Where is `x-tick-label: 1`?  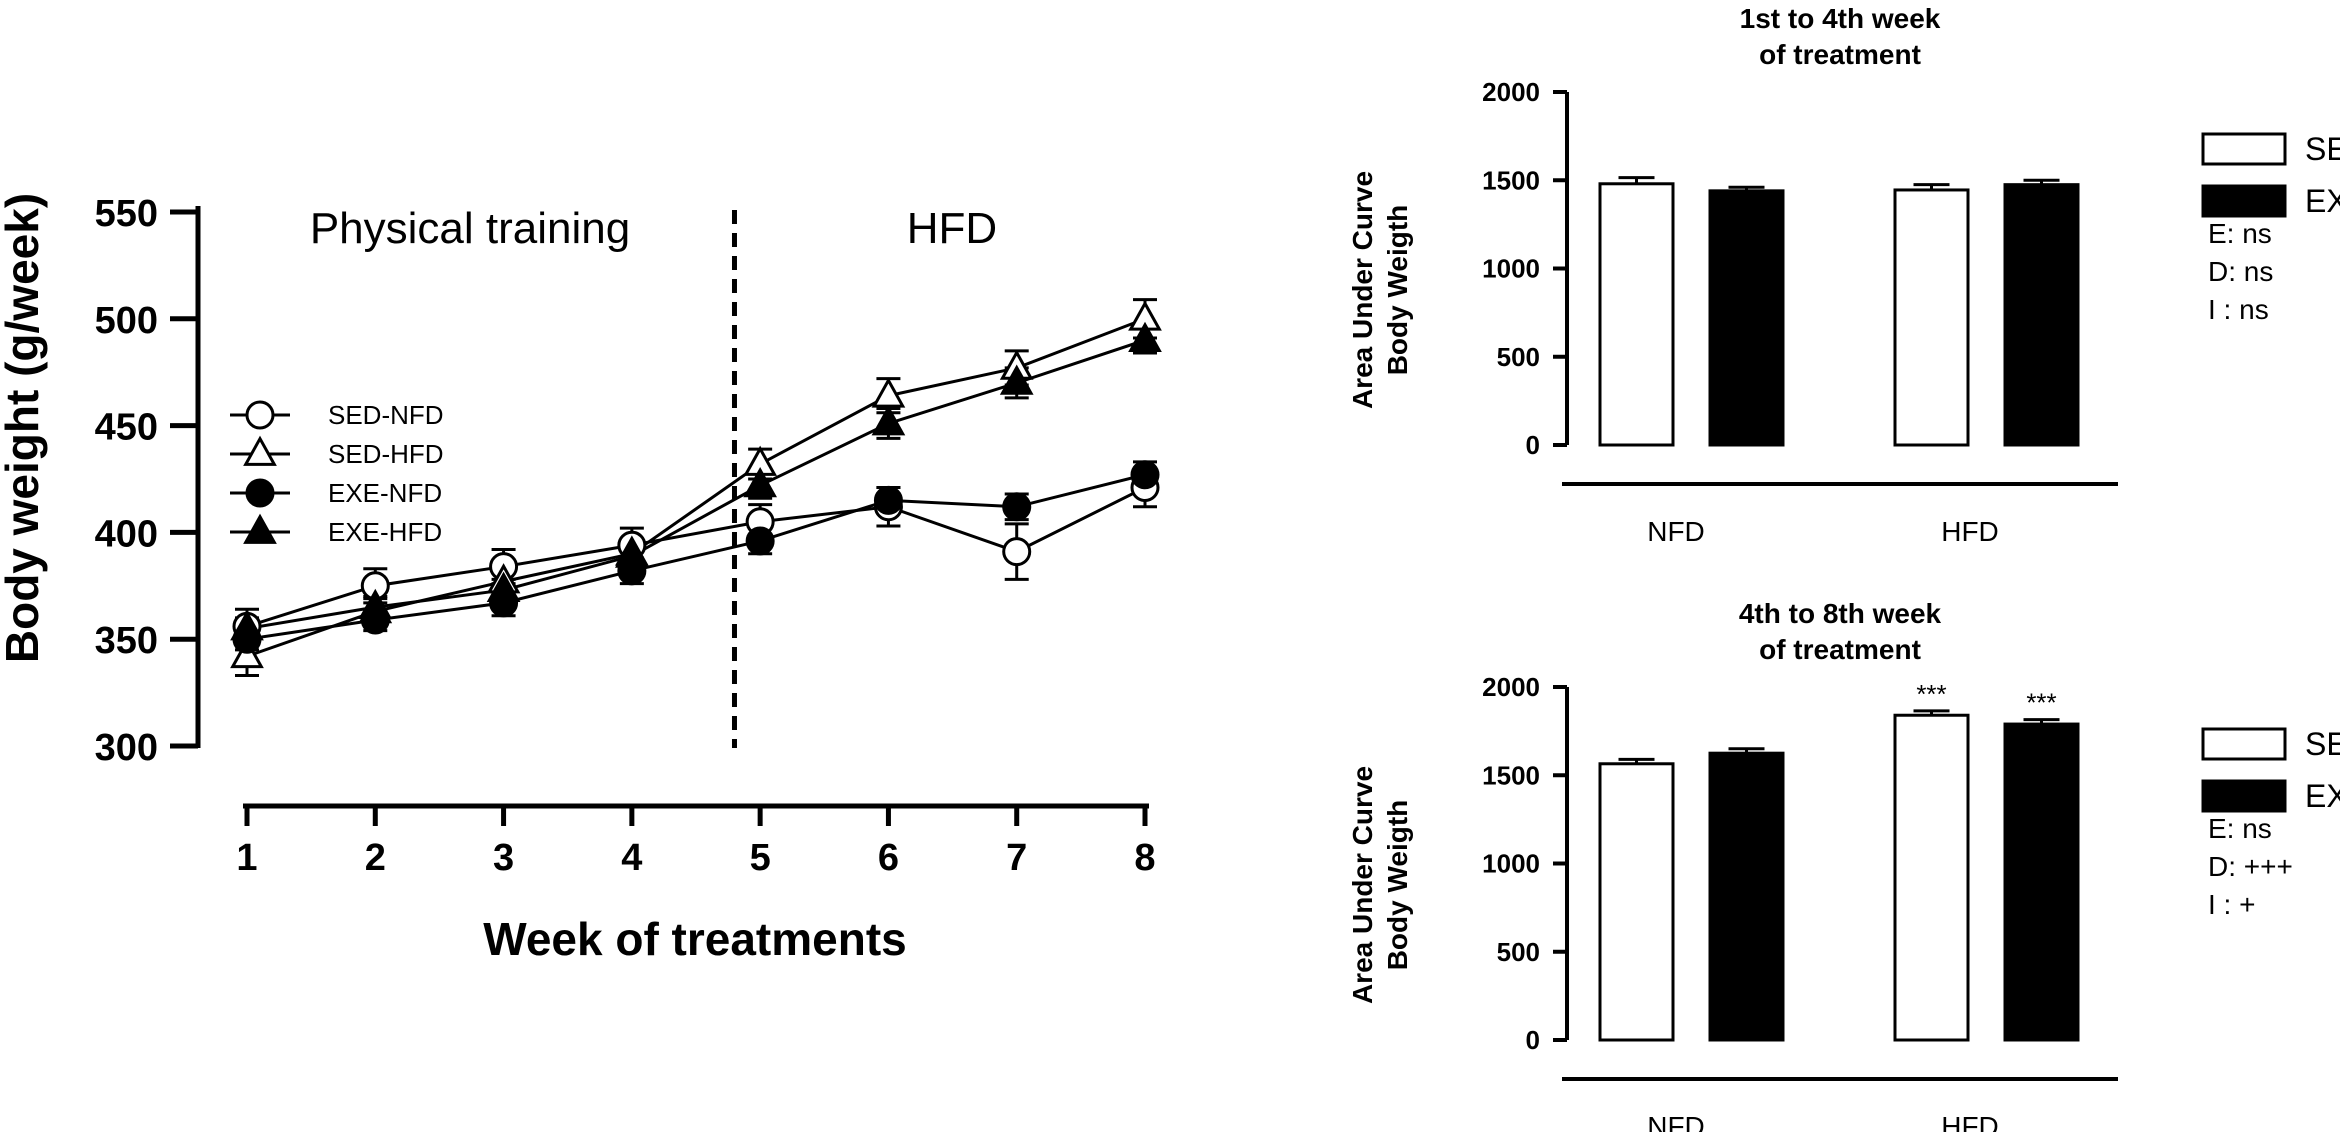 x-tick-label: 1 is located at coordinates (246, 858).